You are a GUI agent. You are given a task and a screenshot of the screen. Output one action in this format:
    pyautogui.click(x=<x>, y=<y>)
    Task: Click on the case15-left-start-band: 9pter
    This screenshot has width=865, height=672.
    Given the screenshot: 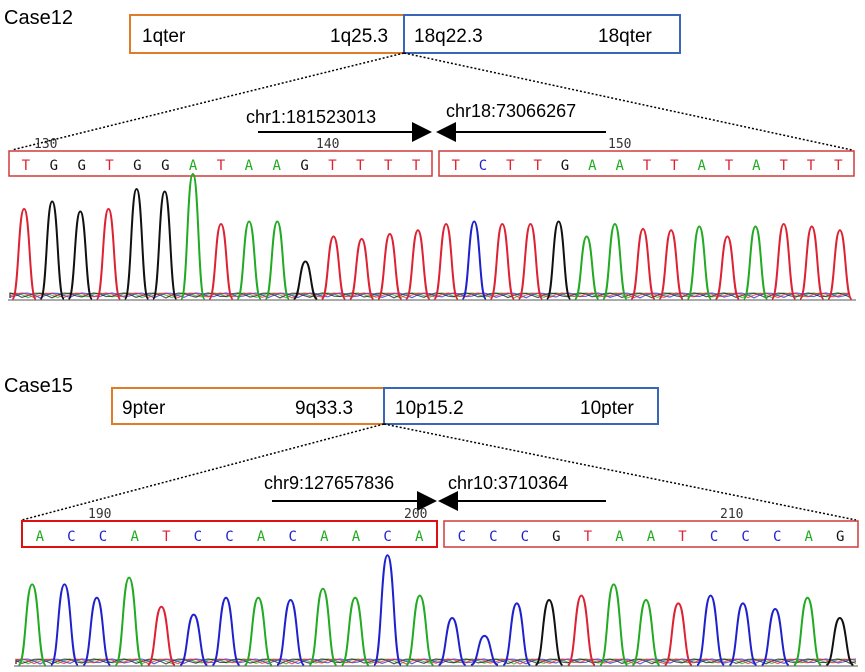 What is the action you would take?
    pyautogui.click(x=144, y=408)
    